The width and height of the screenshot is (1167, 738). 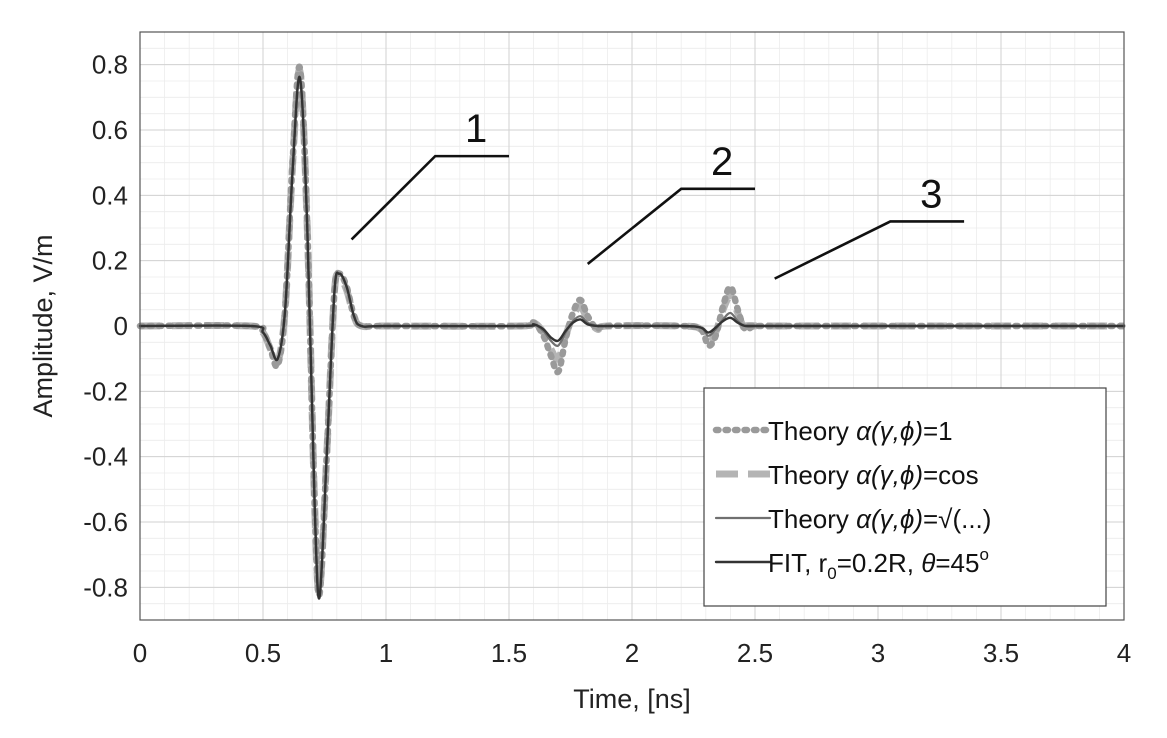 I want to click on legend-entry-formula: θ, so click(x=928, y=563).